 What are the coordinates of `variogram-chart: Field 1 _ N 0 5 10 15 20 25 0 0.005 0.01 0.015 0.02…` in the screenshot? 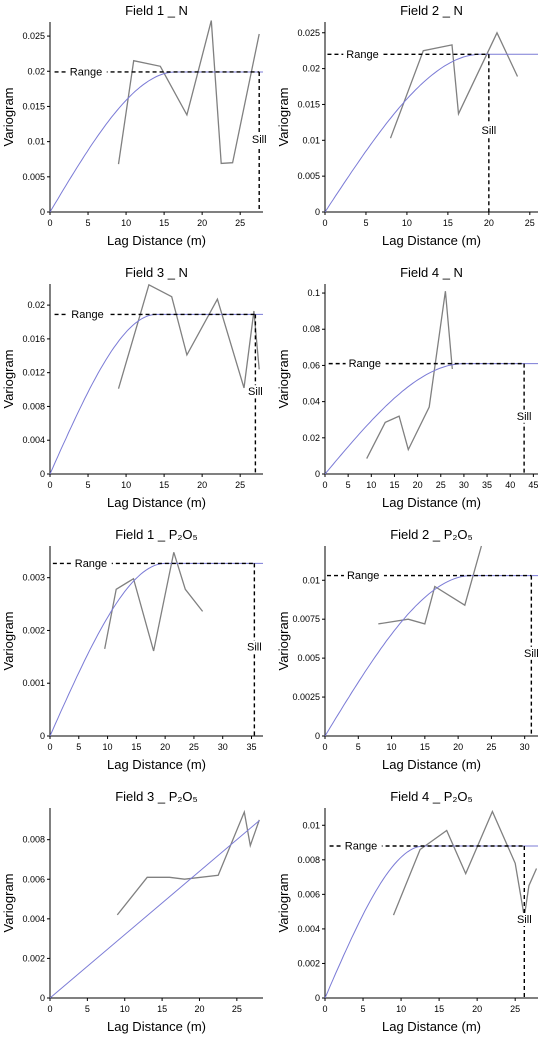 It's located at (135, 125).